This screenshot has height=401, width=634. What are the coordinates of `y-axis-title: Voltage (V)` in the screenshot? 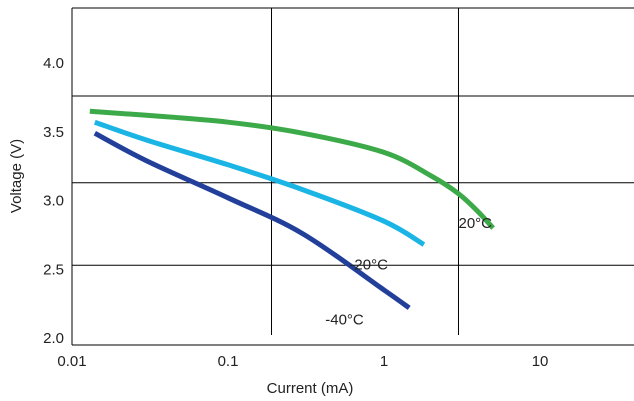 It's located at (16, 176).